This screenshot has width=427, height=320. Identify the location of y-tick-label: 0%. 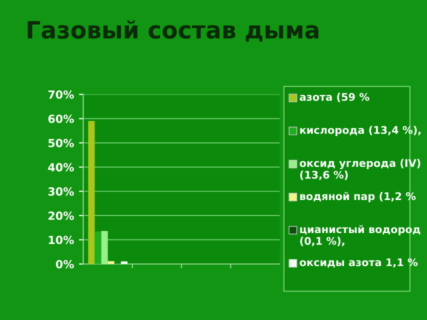
(65, 264).